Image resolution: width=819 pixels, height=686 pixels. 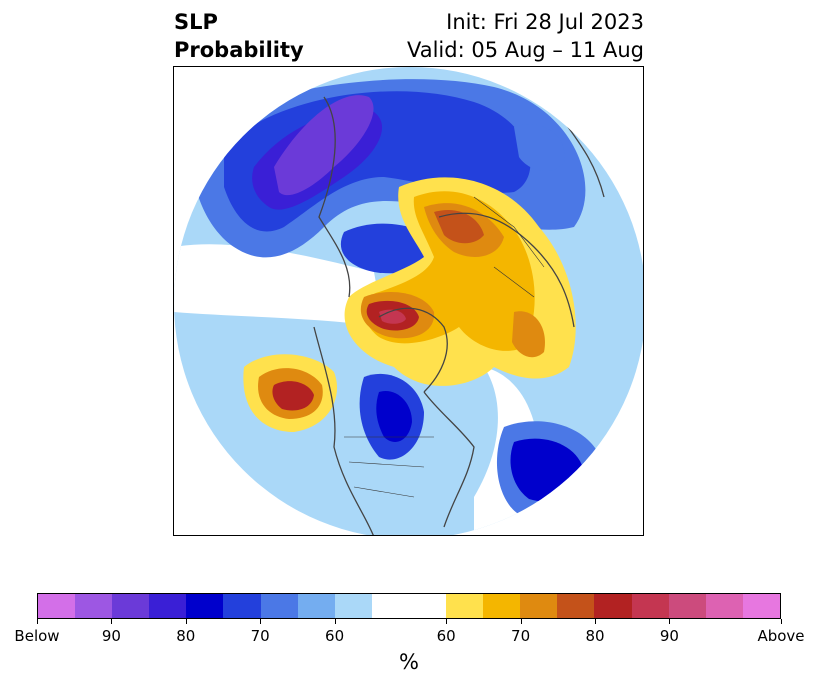 What do you see at coordinates (239, 50) in the screenshot?
I see `title-quantity: Probability` at bounding box center [239, 50].